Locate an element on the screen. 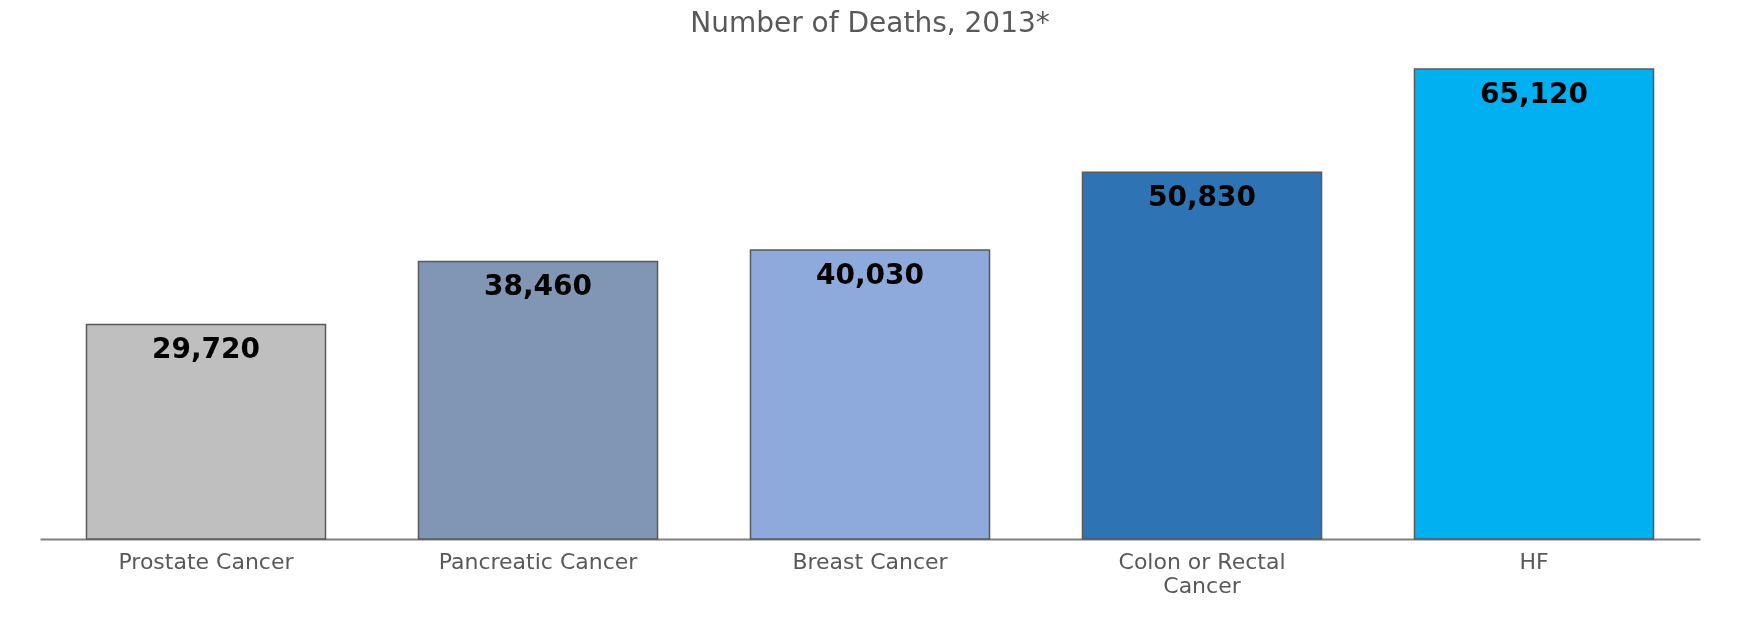 The image size is (1747, 626). x-tick-label: Colon or Rectal Cancer is located at coordinates (1202, 573).